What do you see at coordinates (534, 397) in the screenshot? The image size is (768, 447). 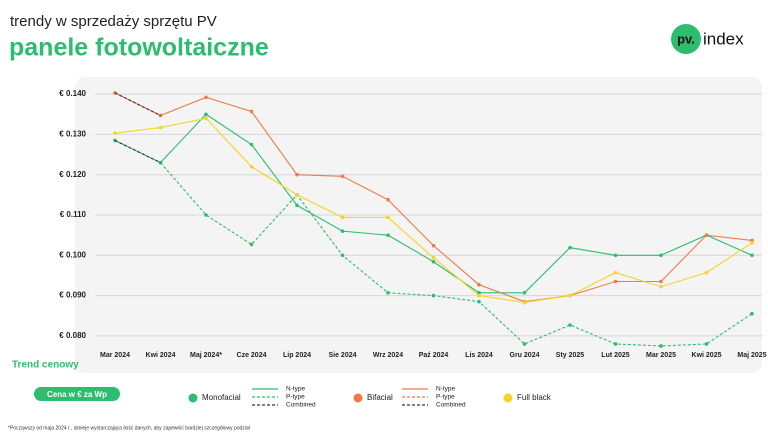 I see `legend-group-label: Full black` at bounding box center [534, 397].